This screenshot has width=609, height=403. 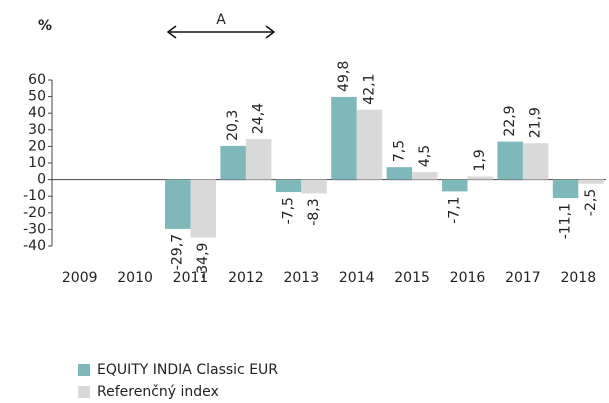 I want to click on value-label: -29,7, so click(x=178, y=252).